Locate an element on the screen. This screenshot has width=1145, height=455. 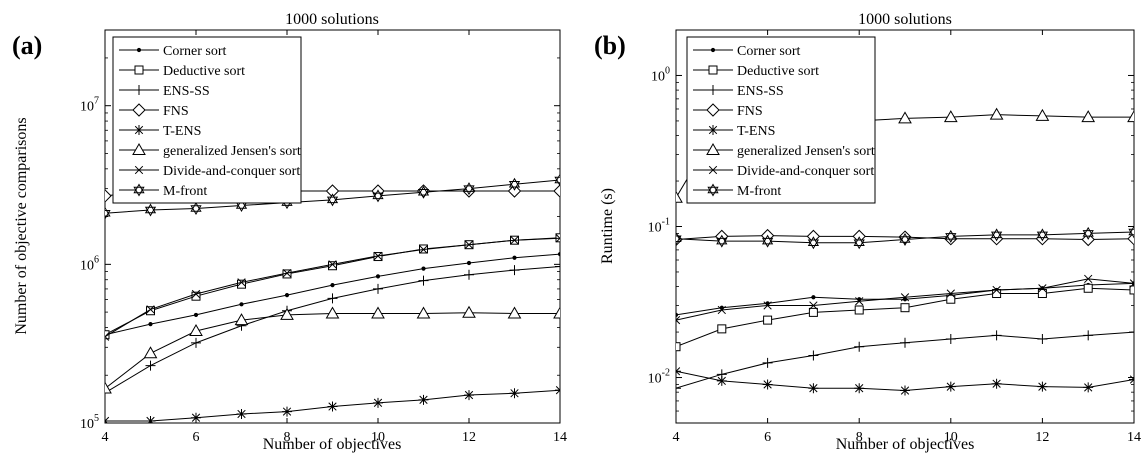
series-m-front is located at coordinates (905, 237).